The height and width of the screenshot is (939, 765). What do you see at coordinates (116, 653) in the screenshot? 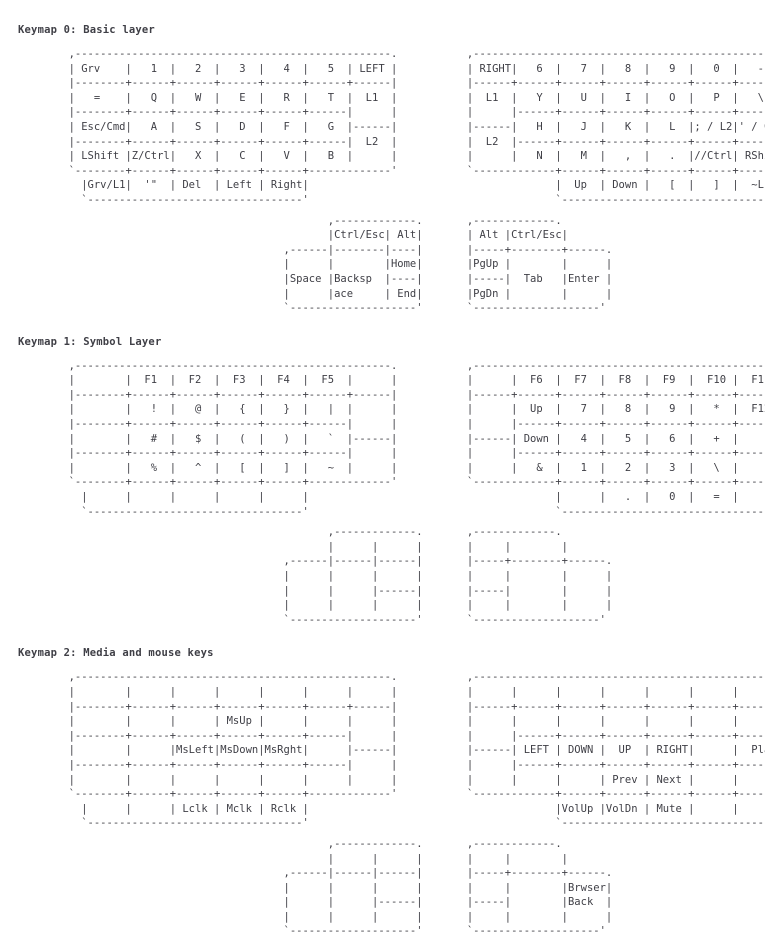
I see `keymap-2-title: Keymap 2: Media and mouse keys` at bounding box center [116, 653].